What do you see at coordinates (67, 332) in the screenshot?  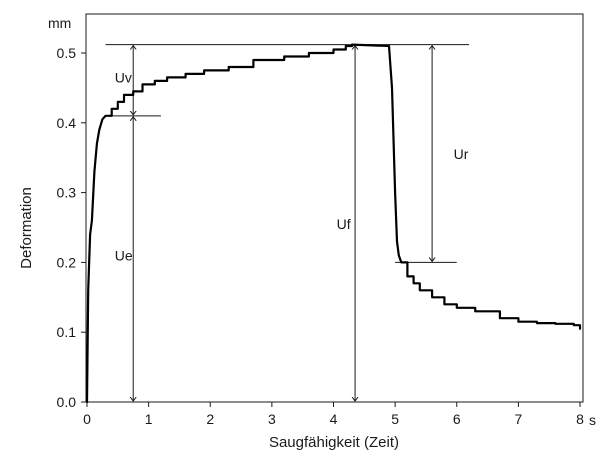 I see `y-tick-label: 0.1` at bounding box center [67, 332].